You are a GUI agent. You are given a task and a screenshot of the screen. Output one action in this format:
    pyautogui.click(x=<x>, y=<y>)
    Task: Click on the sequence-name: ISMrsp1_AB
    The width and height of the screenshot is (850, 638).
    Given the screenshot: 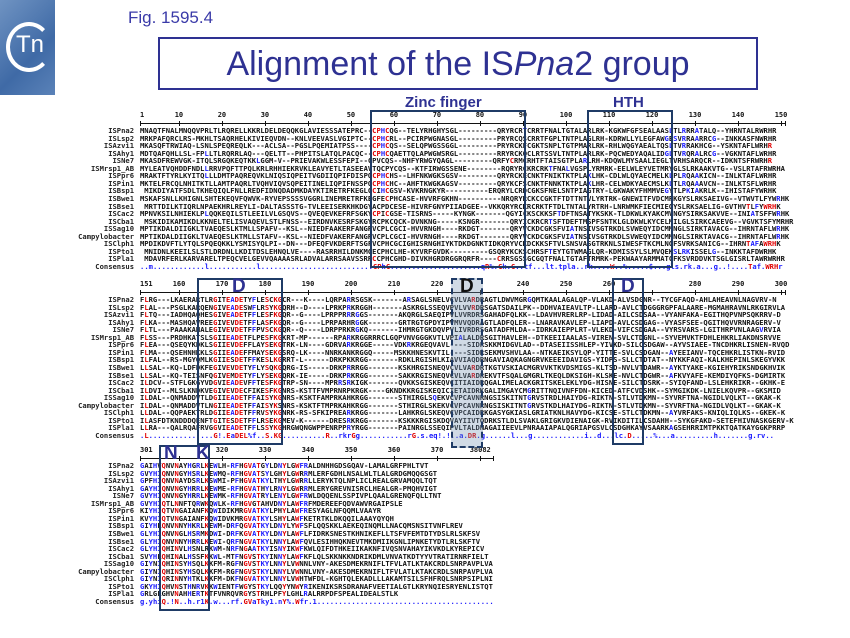 What is the action you would take?
    pyautogui.click(x=112, y=503)
    